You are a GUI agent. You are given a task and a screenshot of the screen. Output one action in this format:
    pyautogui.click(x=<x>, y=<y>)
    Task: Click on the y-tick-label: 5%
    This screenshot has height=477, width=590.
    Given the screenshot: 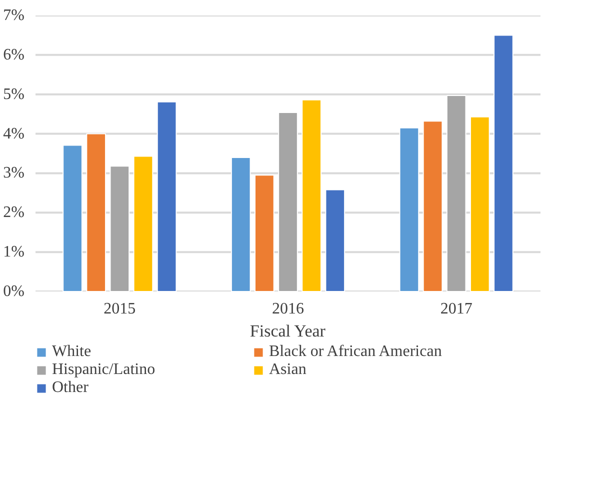 What is the action you would take?
    pyautogui.click(x=13, y=94)
    